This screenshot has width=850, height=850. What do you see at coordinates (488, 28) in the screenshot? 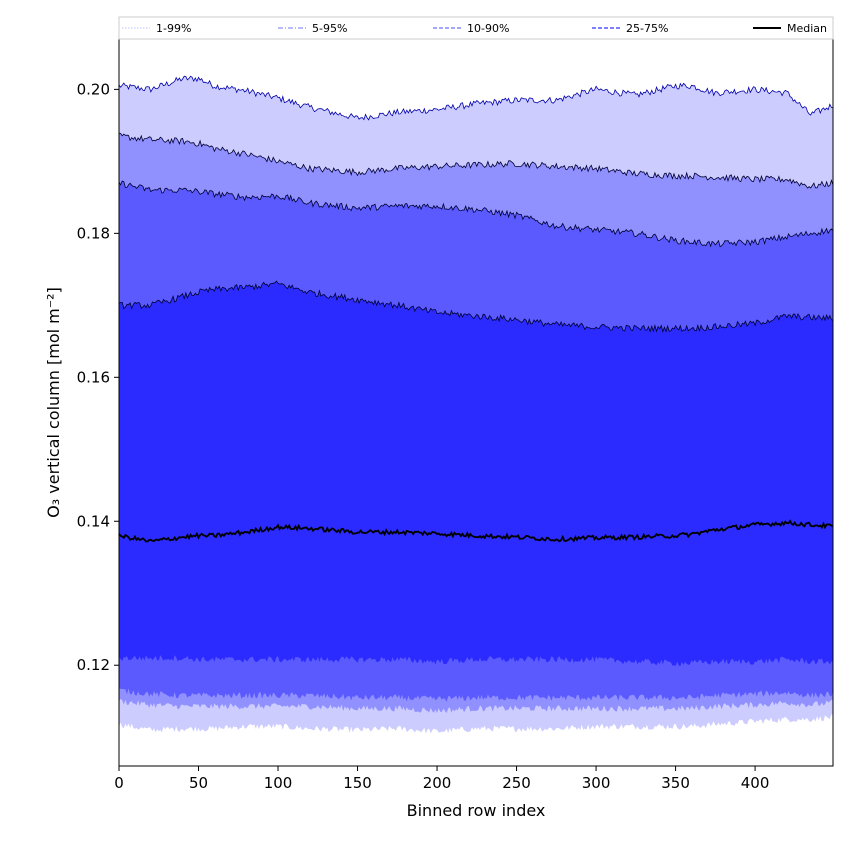
I see `legend-label-10-90%: 10-90%` at bounding box center [488, 28].